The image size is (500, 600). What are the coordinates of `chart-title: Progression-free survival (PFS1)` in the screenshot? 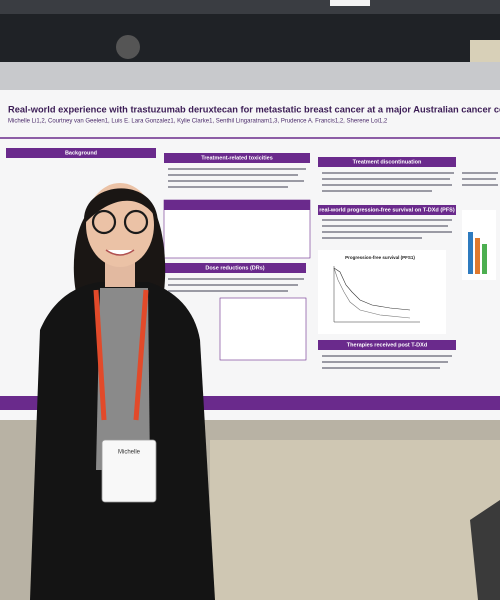 It's located at (380, 257).